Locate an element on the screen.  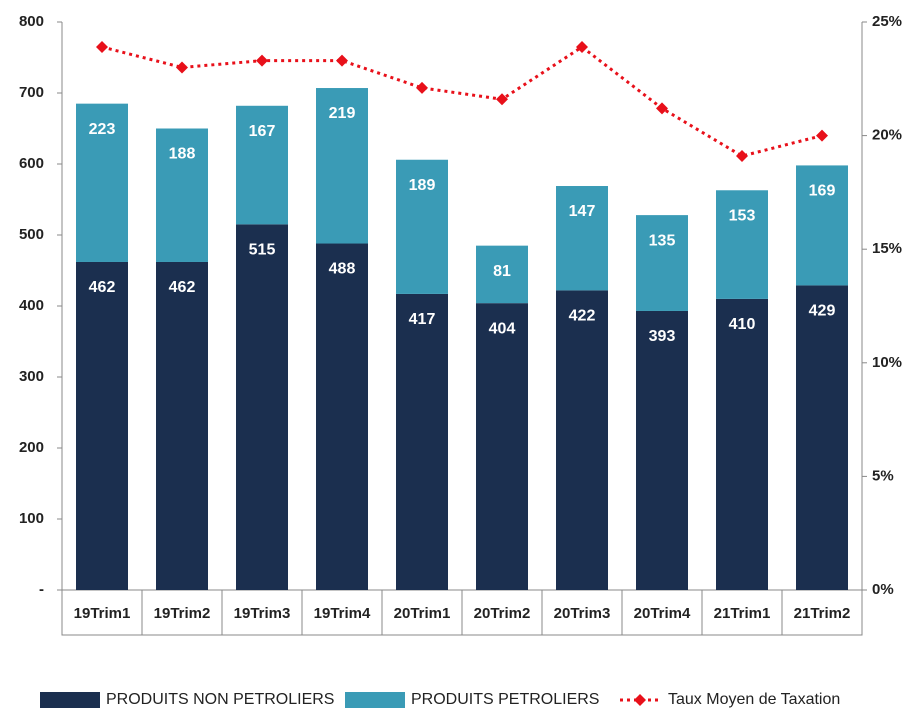
x-tick-label: 19Trim1 is located at coordinates (102, 613).